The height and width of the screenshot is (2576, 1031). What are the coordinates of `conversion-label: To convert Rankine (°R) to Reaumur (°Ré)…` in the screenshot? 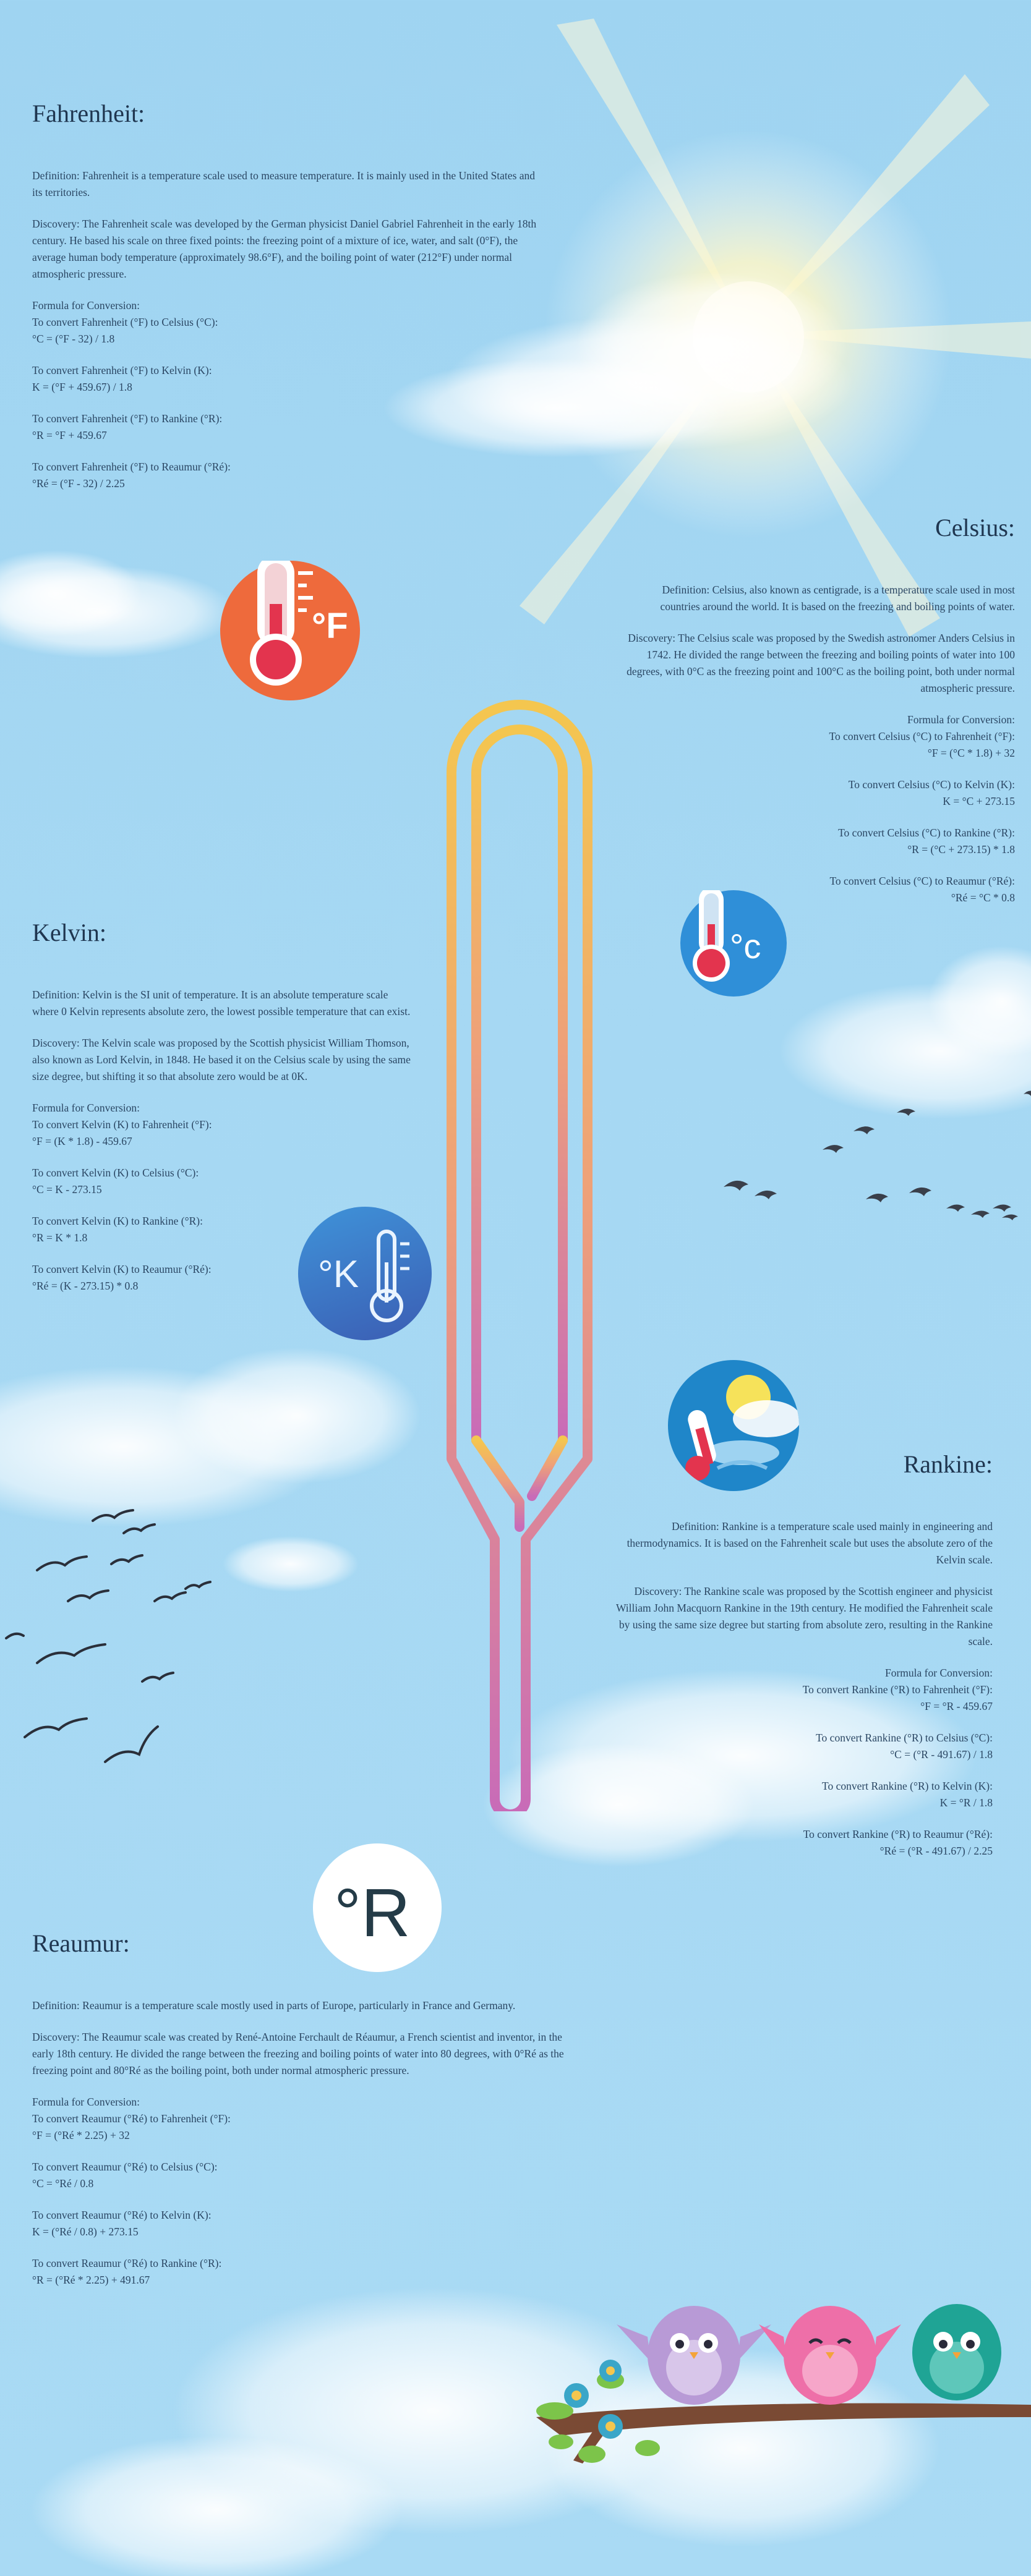 It's located at (898, 1834).